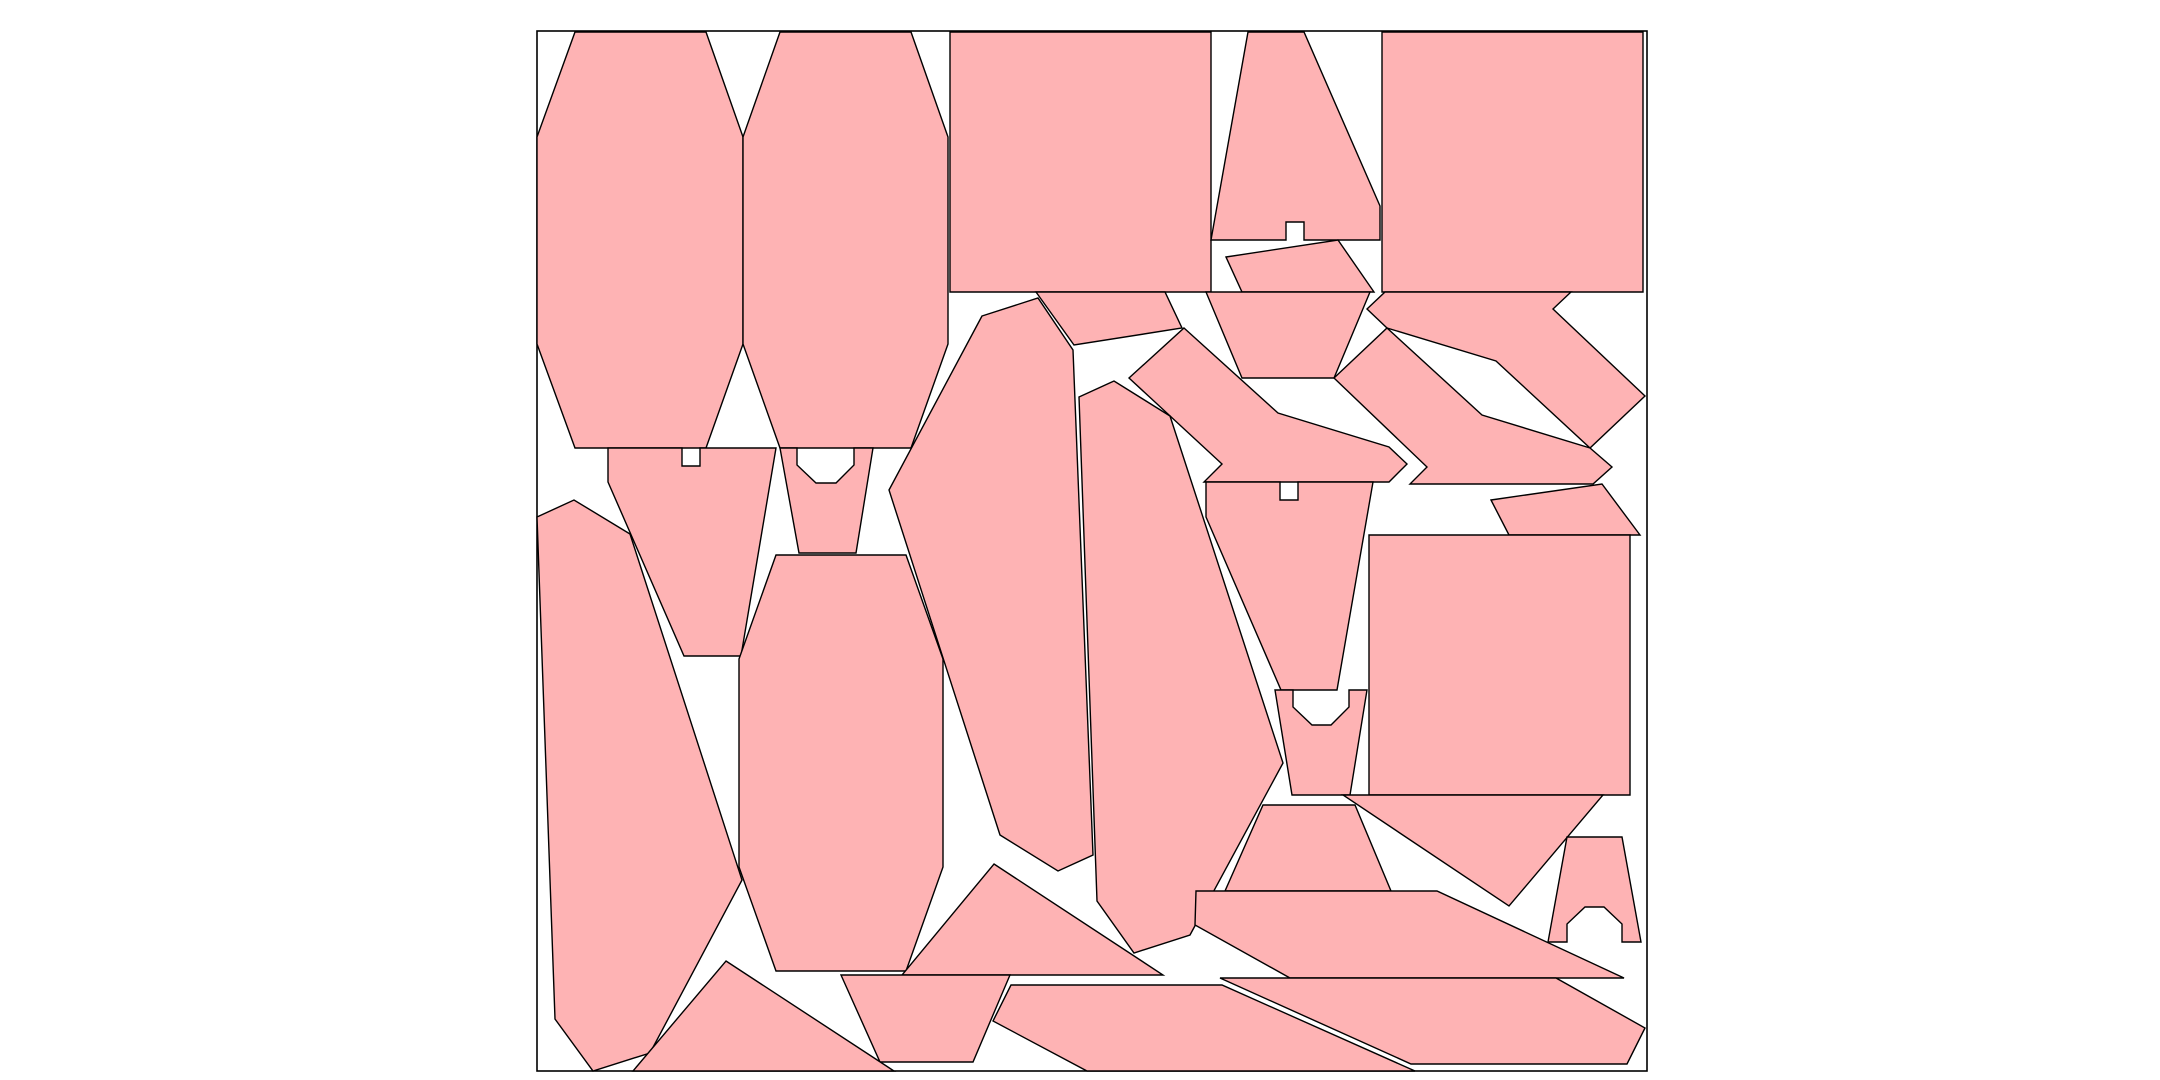  Describe the element at coordinates (1288, 335) in the screenshot. I see `piece-quad-upper-gap` at that location.